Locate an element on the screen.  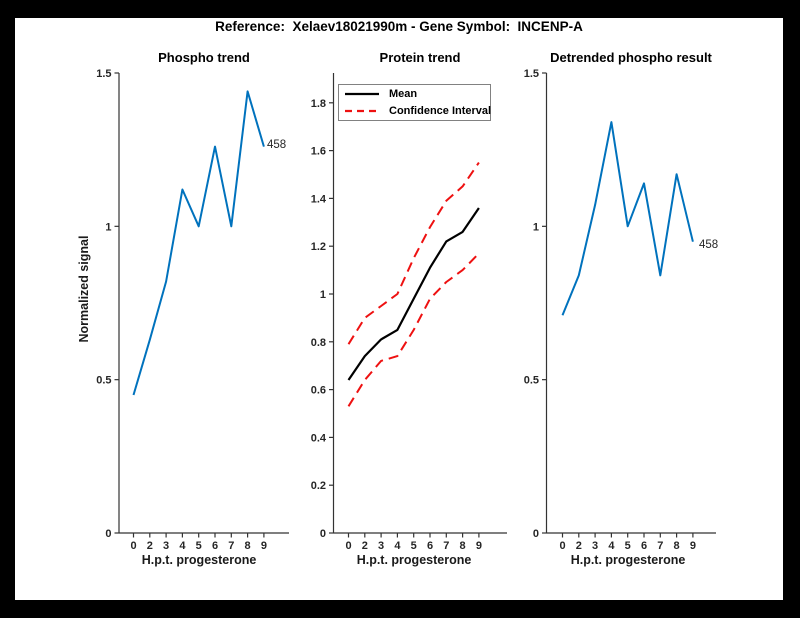
legend-label-mean: Mean is located at coordinates (403, 94).